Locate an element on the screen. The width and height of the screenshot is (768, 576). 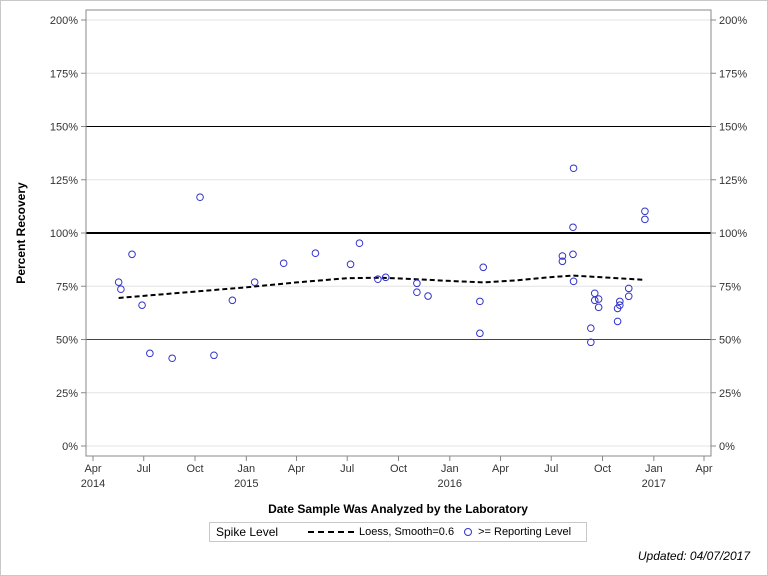
x-tick-year: 2017 is located at coordinates (654, 484).